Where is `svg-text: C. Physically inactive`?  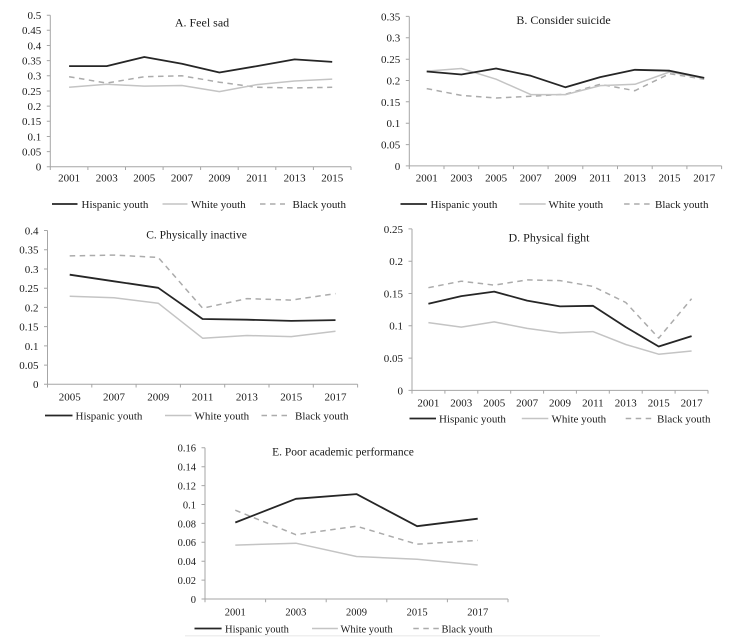 svg-text: C. Physically inactive is located at coordinates (196, 236).